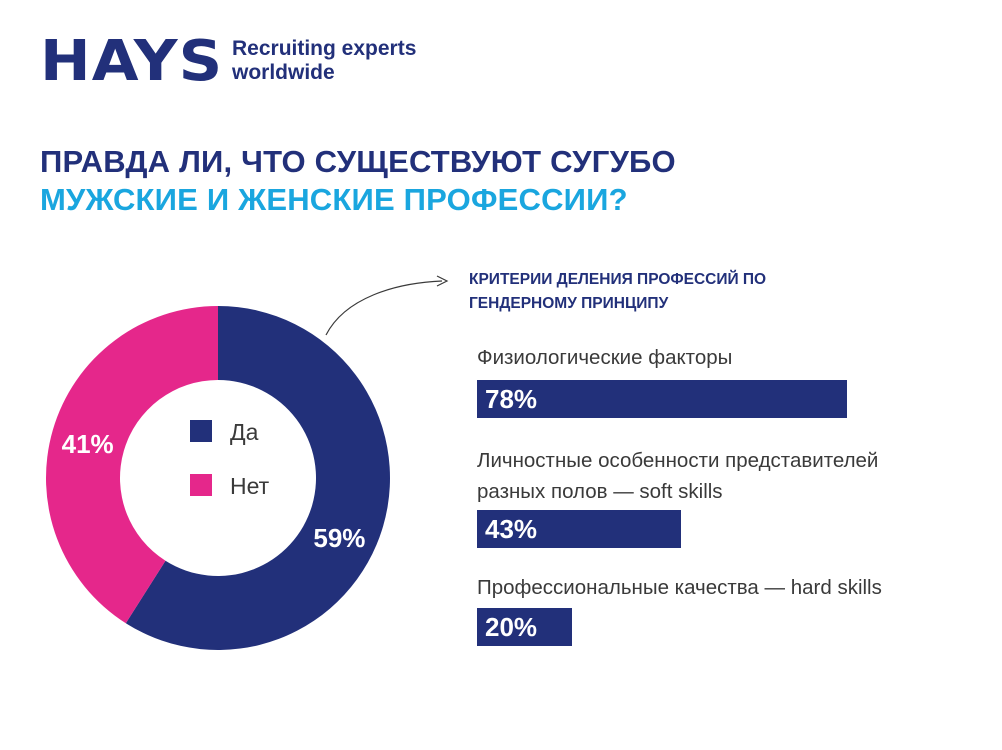 The width and height of the screenshot is (1002, 750). What do you see at coordinates (511, 627) in the screenshot?
I see `criterion-bar-value-3: 20%` at bounding box center [511, 627].